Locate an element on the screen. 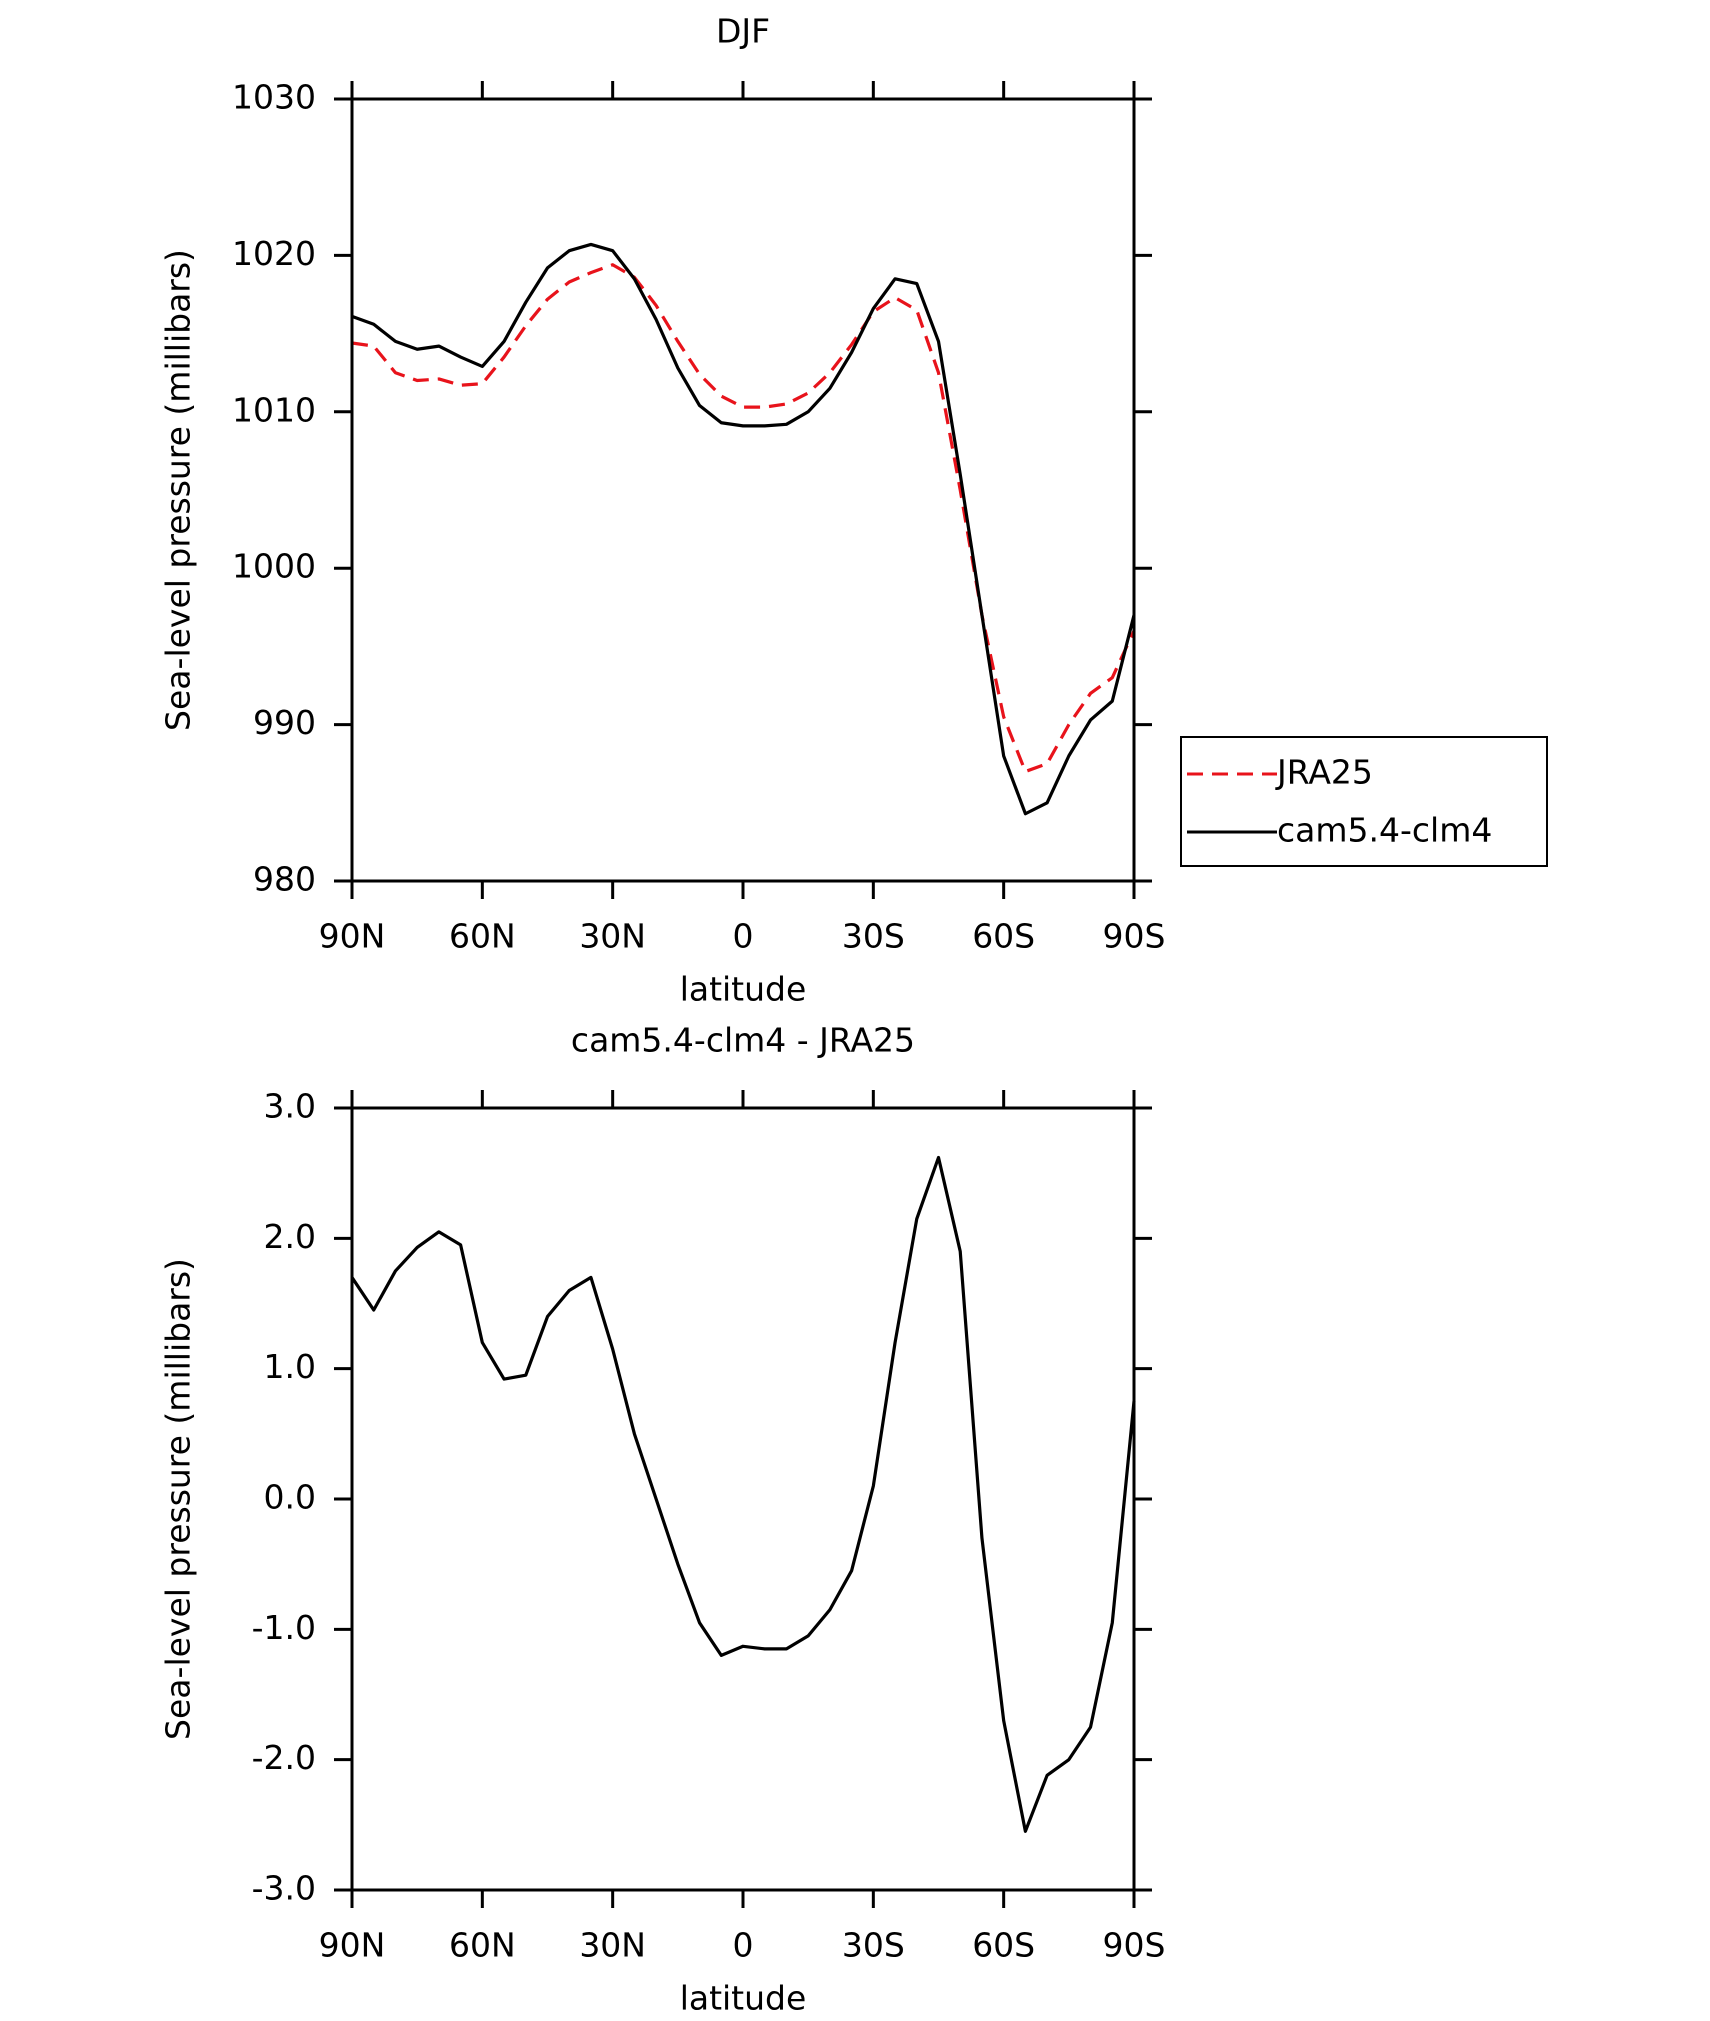 The image size is (1710, 2021). chart-title: cam5.4-clm4 - JRA25 is located at coordinates (743, 1040).